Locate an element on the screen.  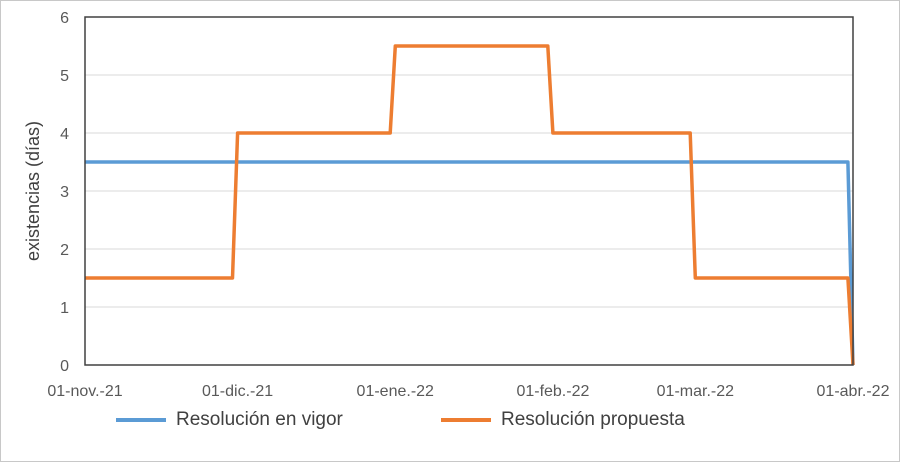
legend-item-propuesta: Resolución propuesta is located at coordinates (563, 420).